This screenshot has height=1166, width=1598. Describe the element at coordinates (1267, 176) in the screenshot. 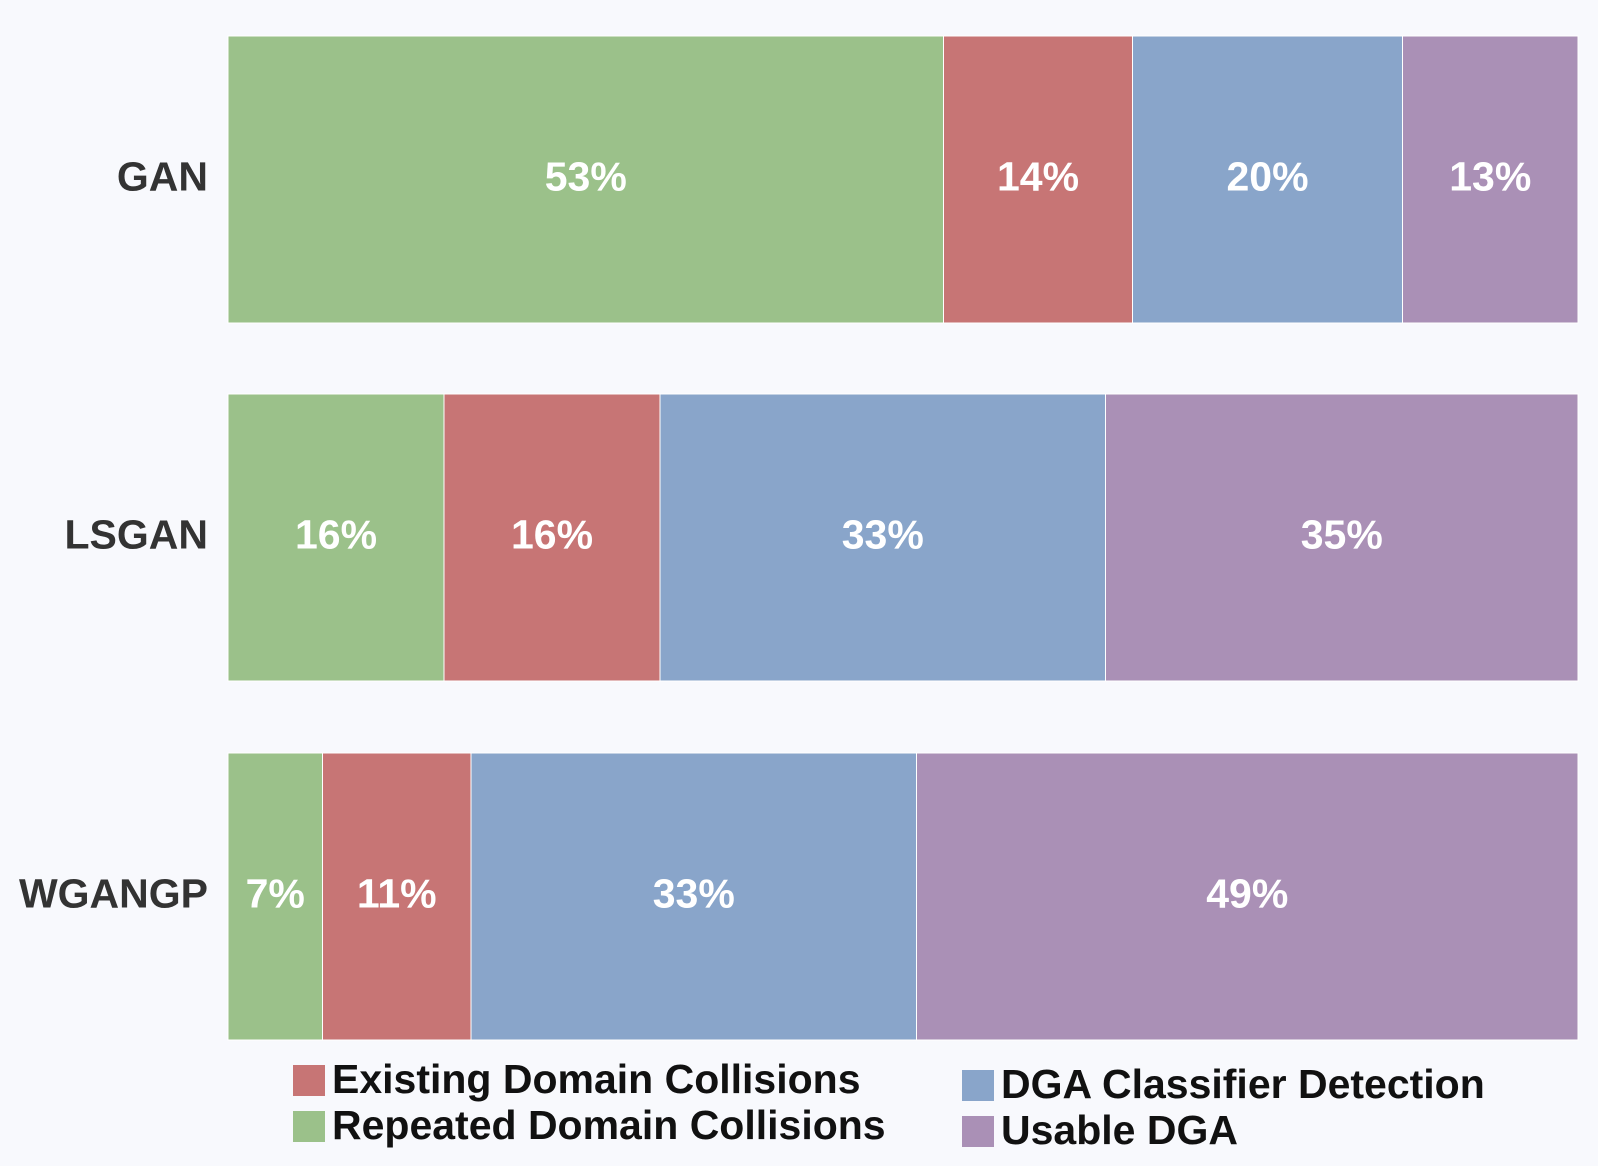

I see `value-label: 20%` at that location.